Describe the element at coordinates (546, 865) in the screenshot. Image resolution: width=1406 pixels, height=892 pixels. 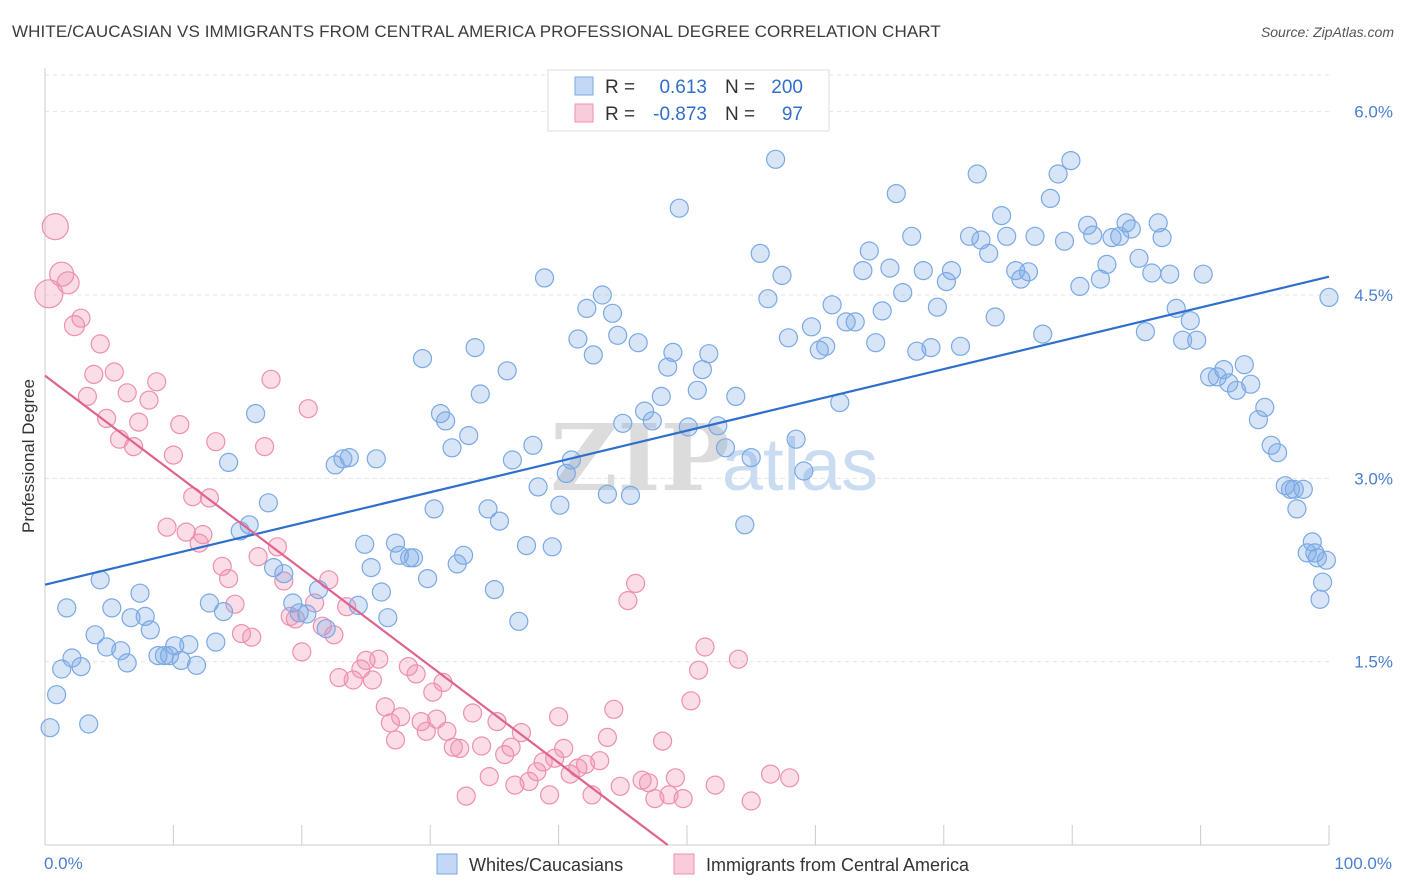
I see `bottom-legend-label-whites: Whites/Caucasians` at that location.